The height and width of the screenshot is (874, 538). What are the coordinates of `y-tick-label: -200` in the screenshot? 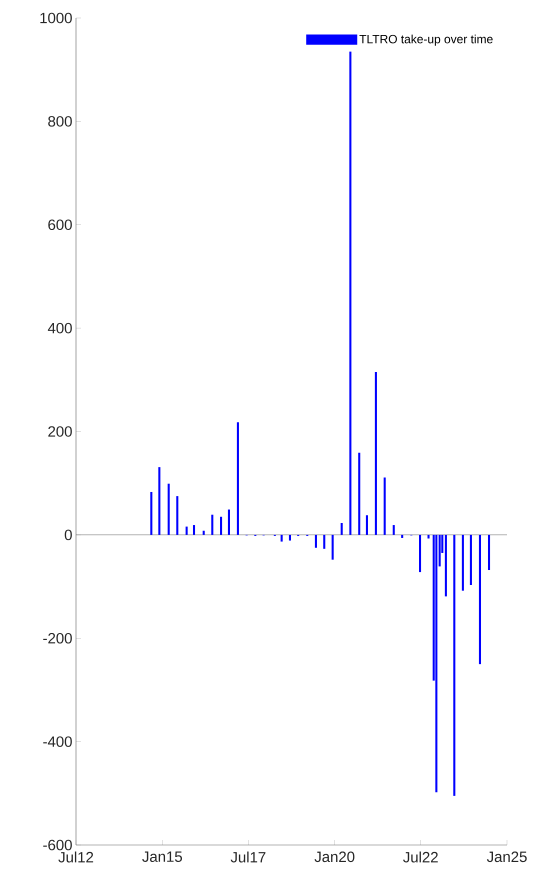 It's located at (57, 638).